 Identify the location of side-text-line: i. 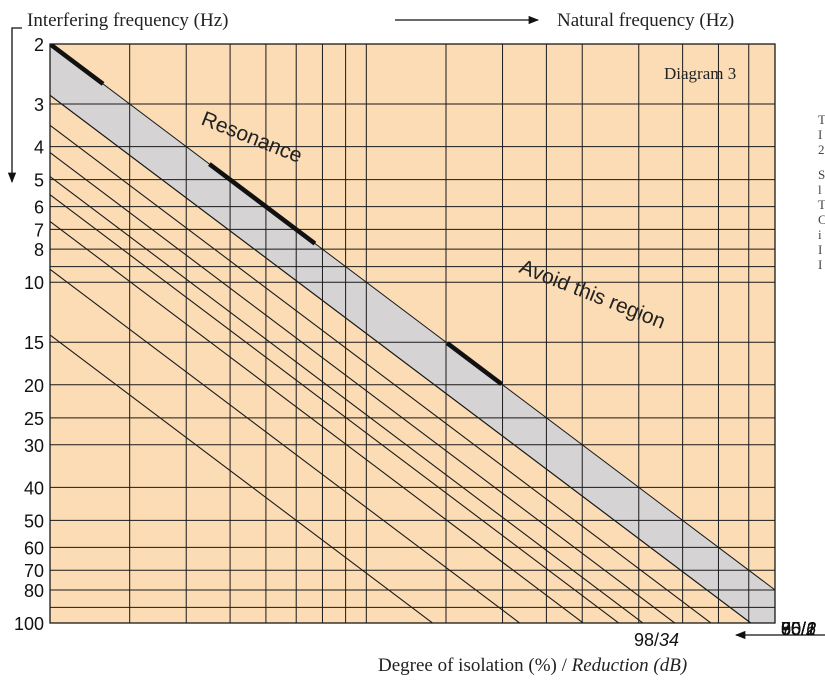
(820, 234).